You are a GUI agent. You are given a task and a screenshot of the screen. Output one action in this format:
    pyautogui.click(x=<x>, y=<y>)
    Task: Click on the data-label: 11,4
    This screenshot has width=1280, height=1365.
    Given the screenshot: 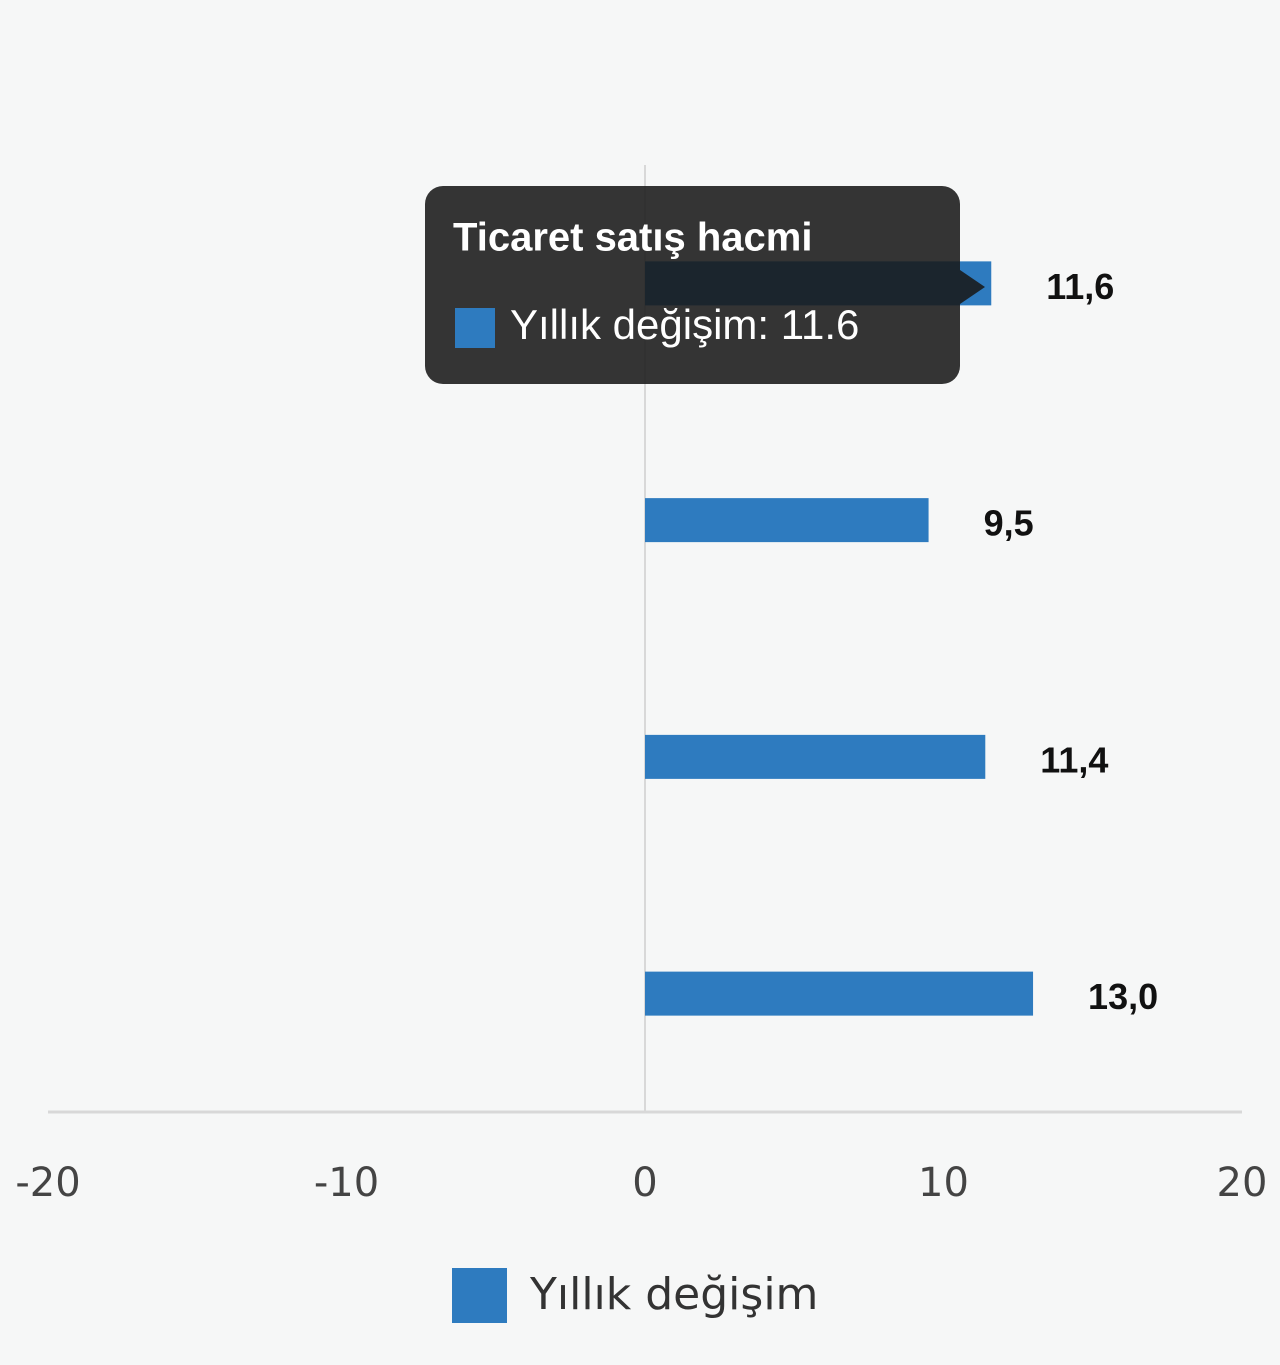 What is the action you would take?
    pyautogui.click(x=1074, y=759)
    